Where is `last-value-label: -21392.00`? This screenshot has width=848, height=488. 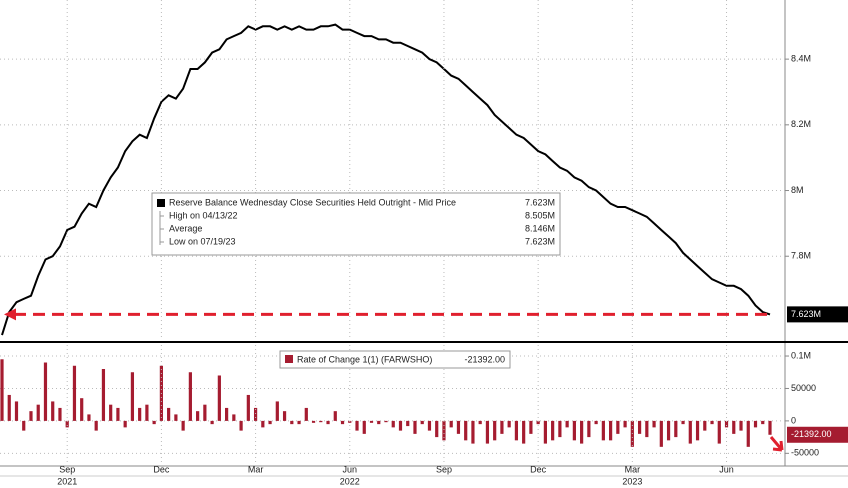 last-value-label: -21392.00 is located at coordinates (811, 434).